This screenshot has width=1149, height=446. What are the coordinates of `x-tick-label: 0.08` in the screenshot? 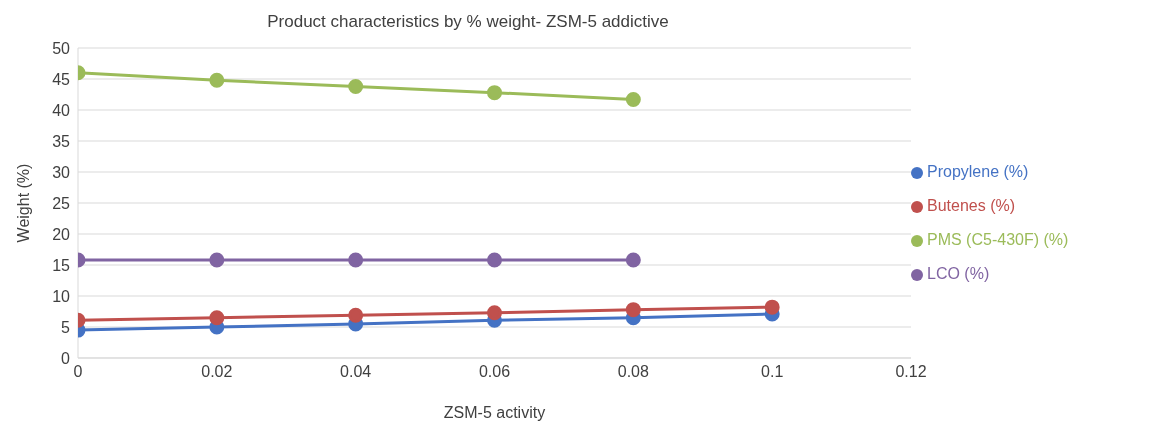 It's located at (633, 372).